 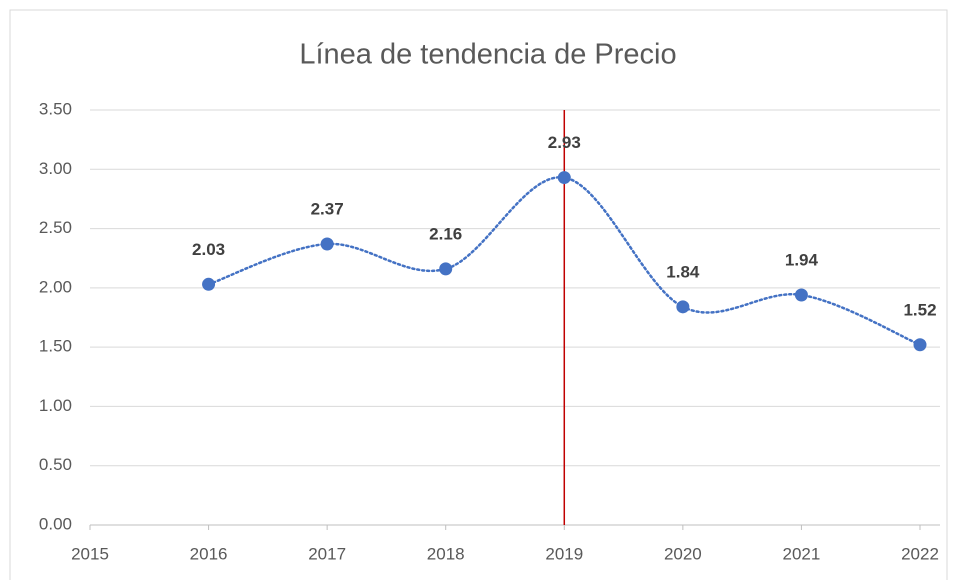 I want to click on x-tick-label: 2016, so click(x=209, y=553).